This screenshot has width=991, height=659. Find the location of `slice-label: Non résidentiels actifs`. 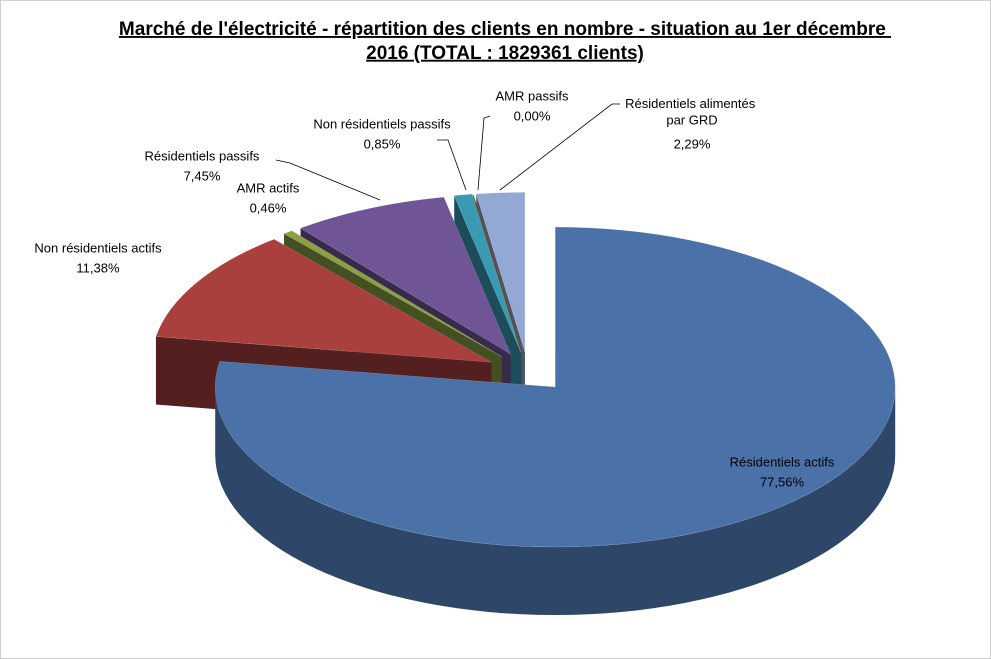

slice-label: Non résidentiels actifs is located at coordinates (98, 247).